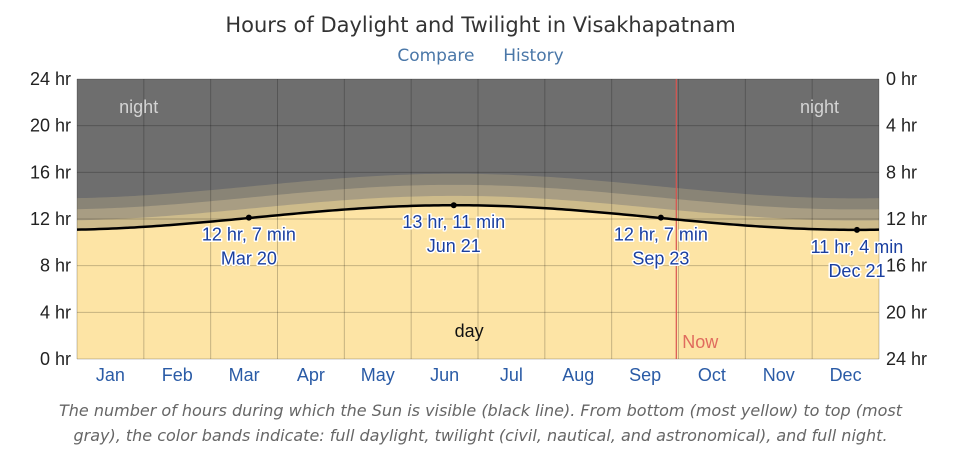 The image size is (961, 468). Describe the element at coordinates (700, 342) in the screenshot. I see `now-label: Now` at that location.